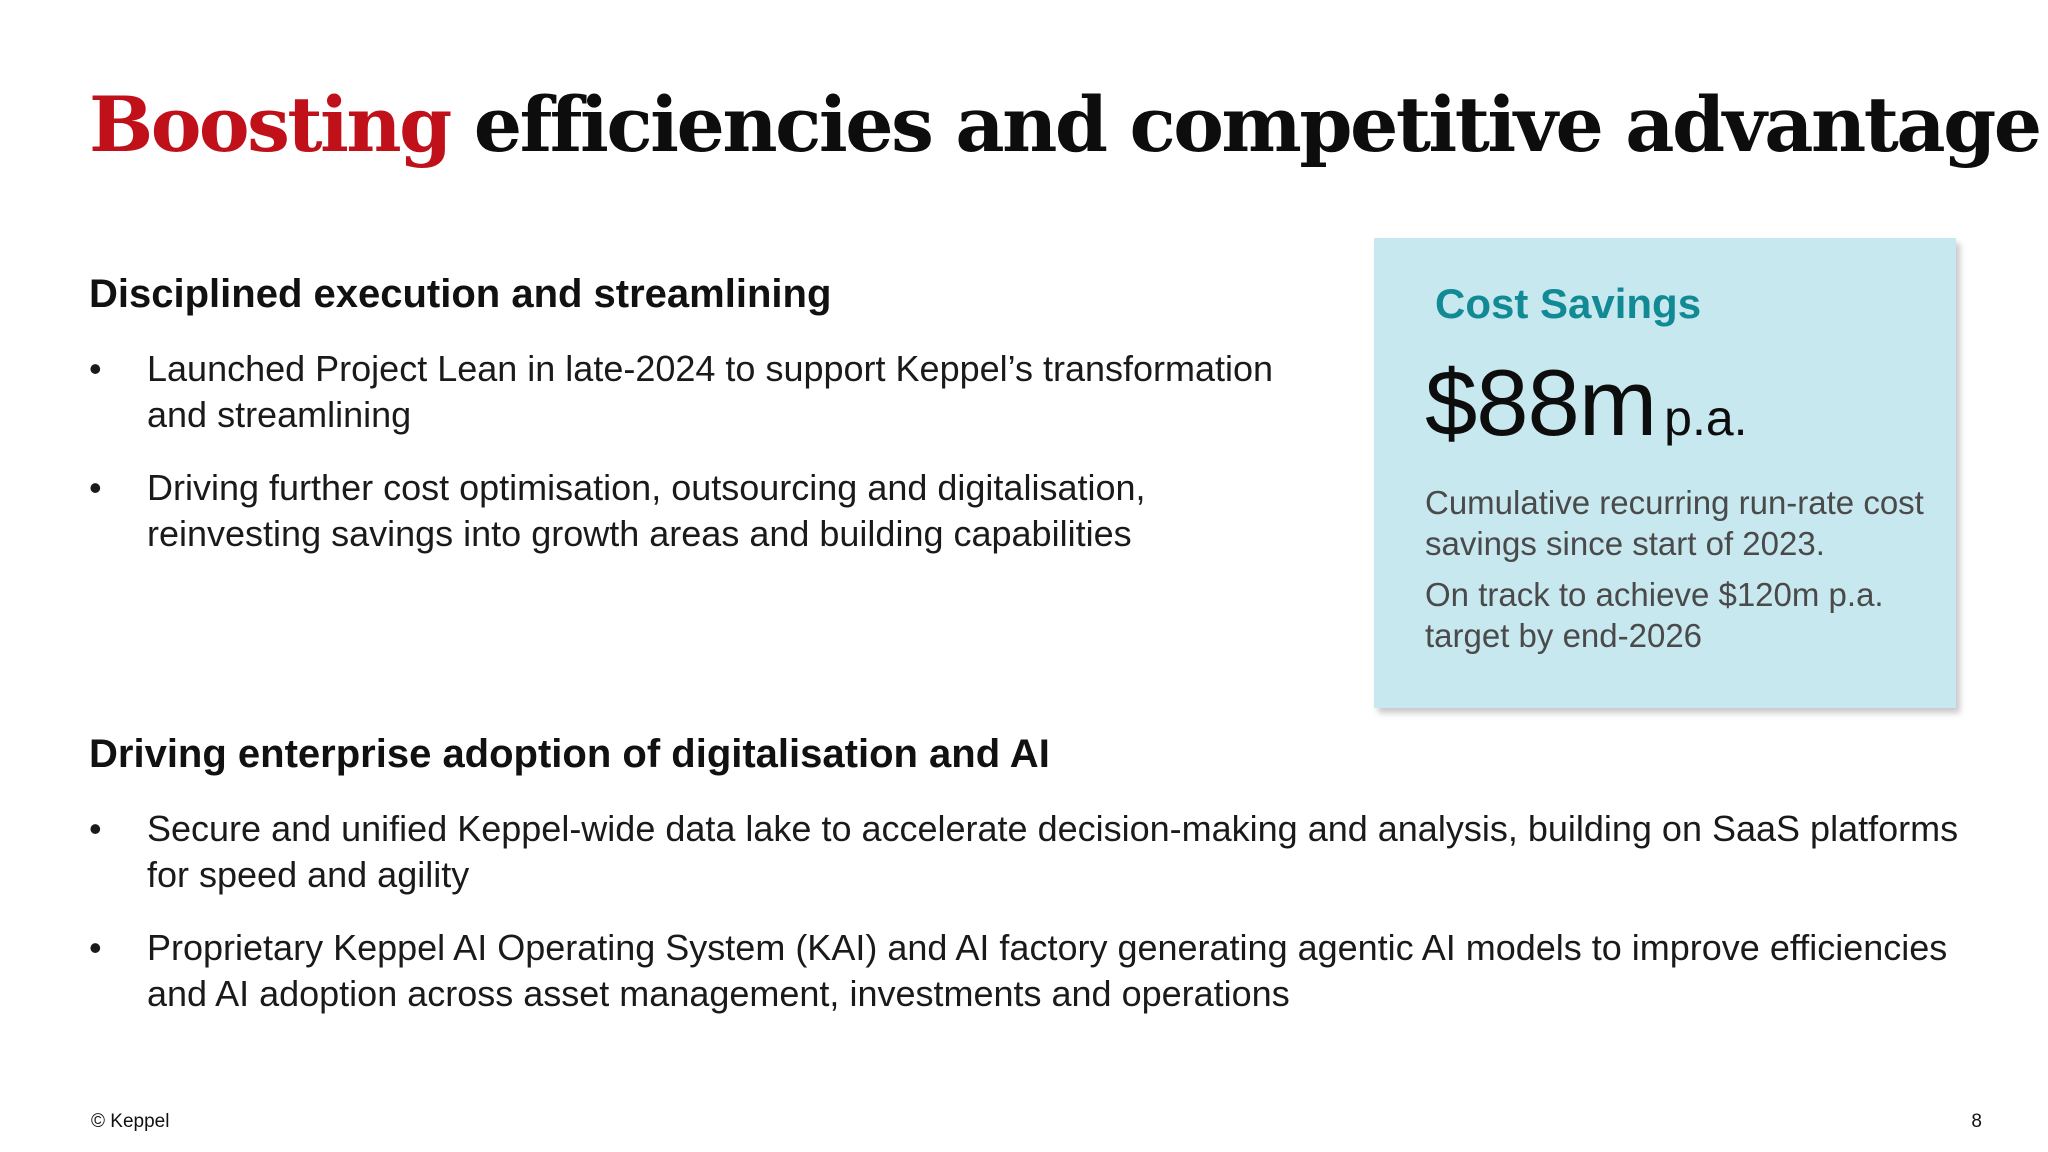 The image size is (2048, 1152). Describe the element at coordinates (460, 294) in the screenshot. I see `section-heading-execution: Disciplined execution and streamlining` at that location.